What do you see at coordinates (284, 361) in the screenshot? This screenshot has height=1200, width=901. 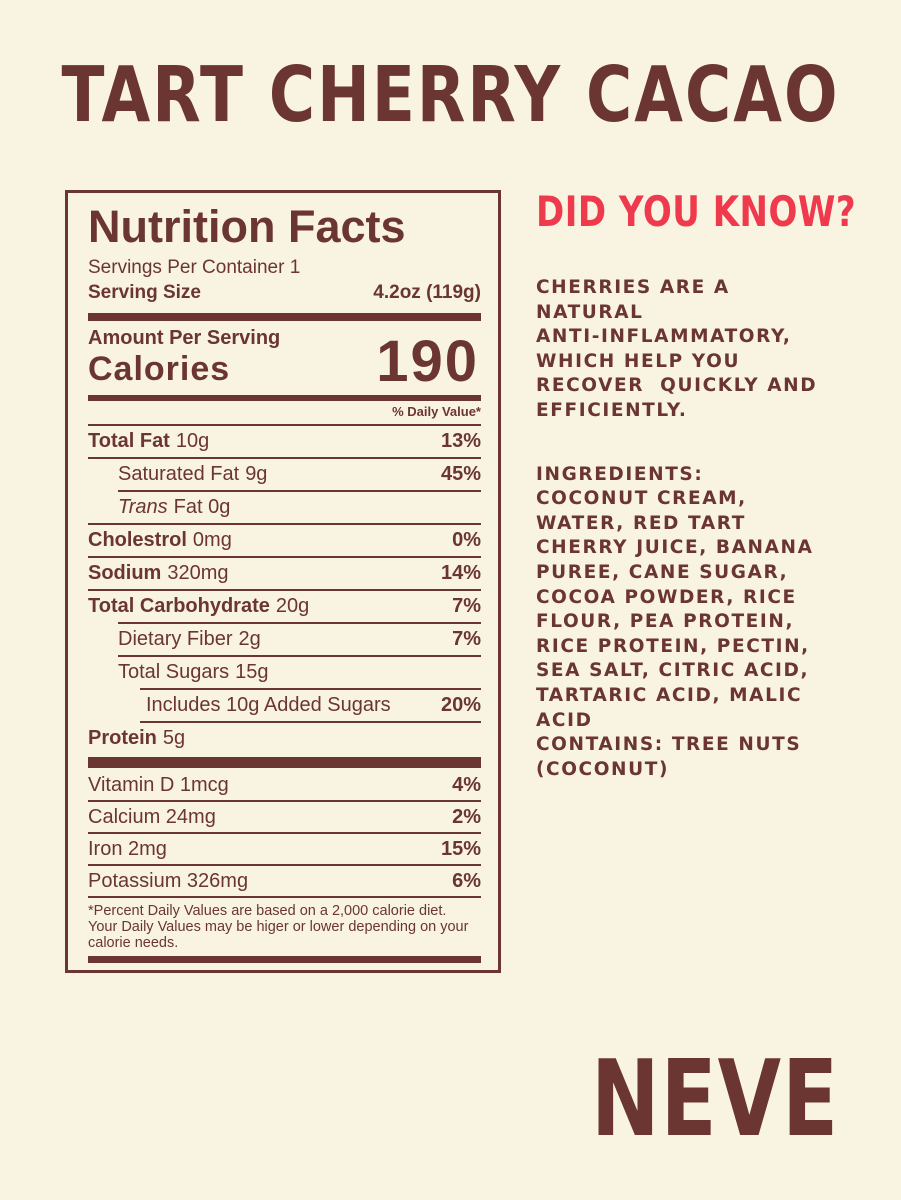 I see `calories-block: Amount Per Serving Calories 190` at bounding box center [284, 361].